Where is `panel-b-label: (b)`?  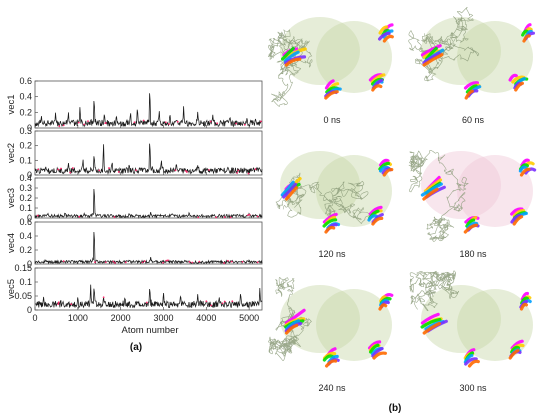 panel-b-label: (b) is located at coordinates (395, 408).